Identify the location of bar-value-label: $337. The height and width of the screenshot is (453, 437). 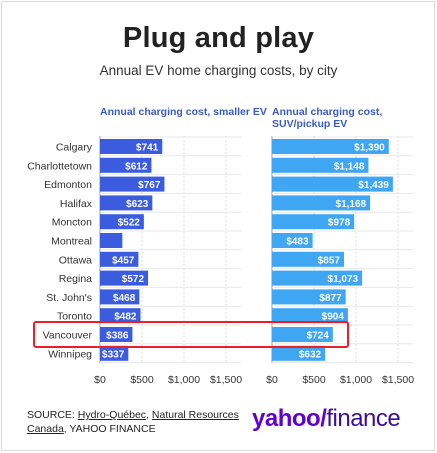
(113, 354).